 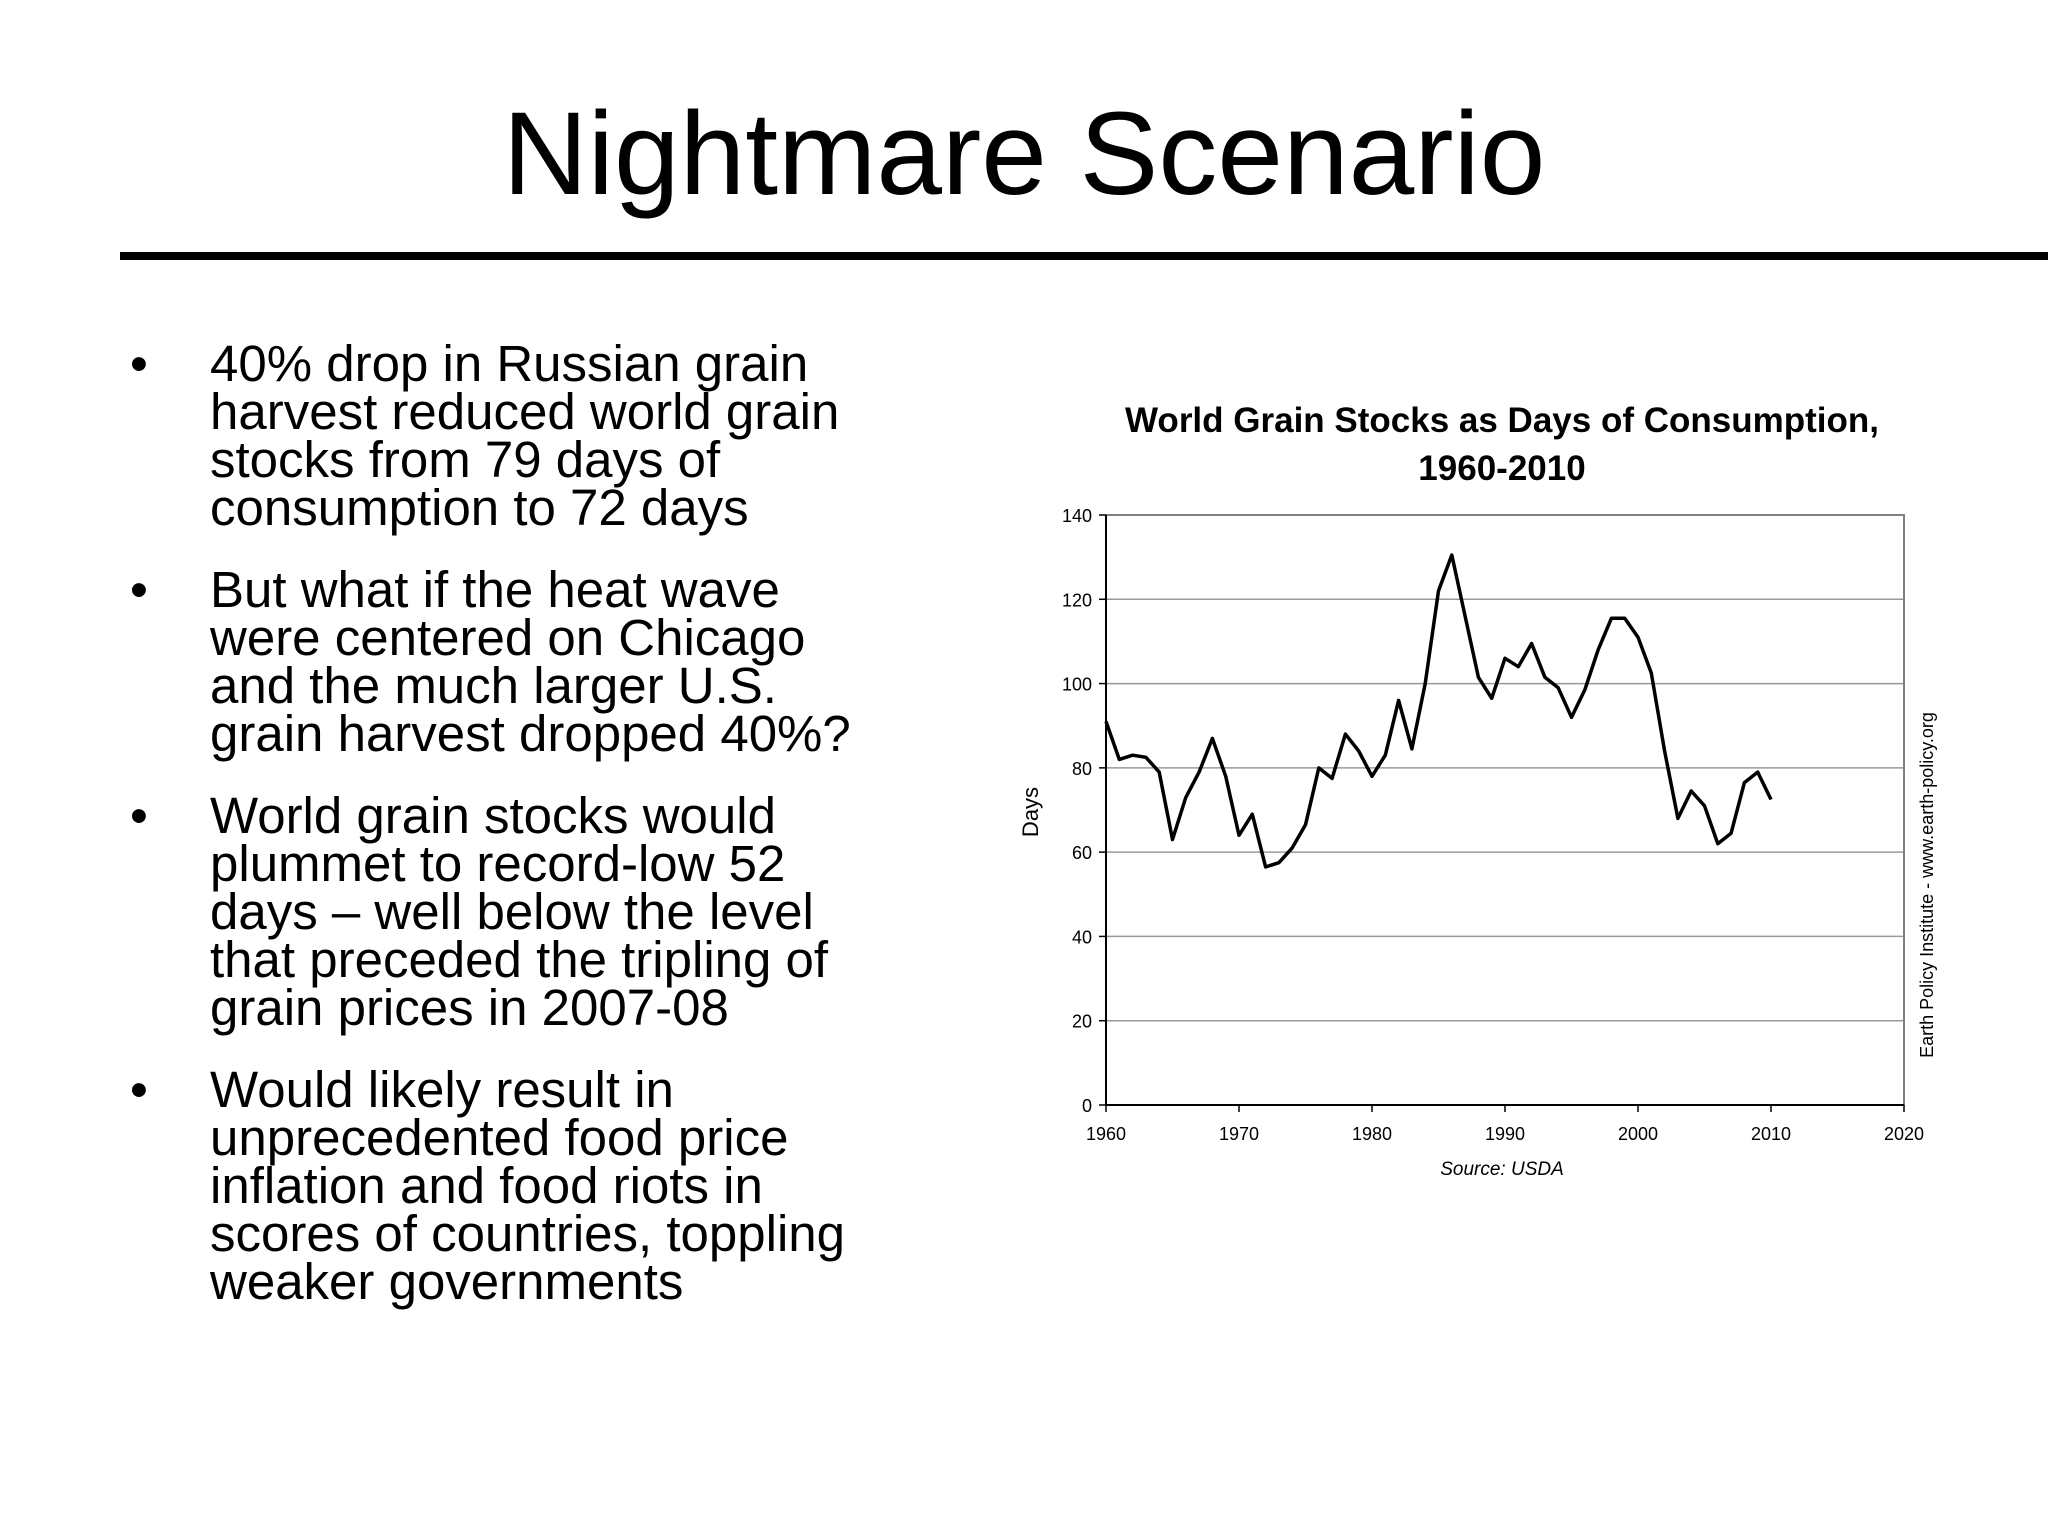 What do you see at coordinates (465, 459) in the screenshot?
I see `bullet-line: stocks from 79 days of` at bounding box center [465, 459].